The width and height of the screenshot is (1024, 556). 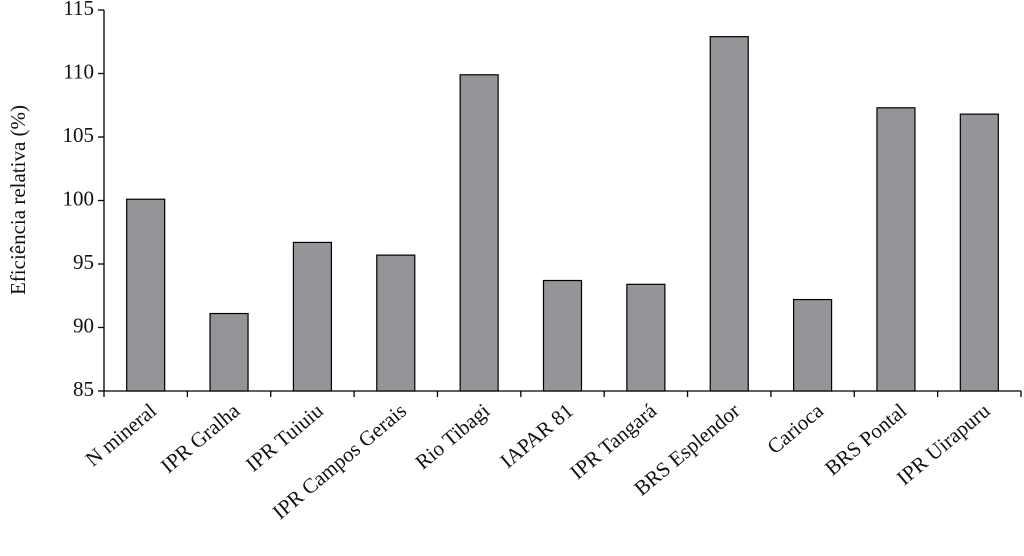 I want to click on x-tick-label: IPR Tuiuiu, so click(x=284, y=437).